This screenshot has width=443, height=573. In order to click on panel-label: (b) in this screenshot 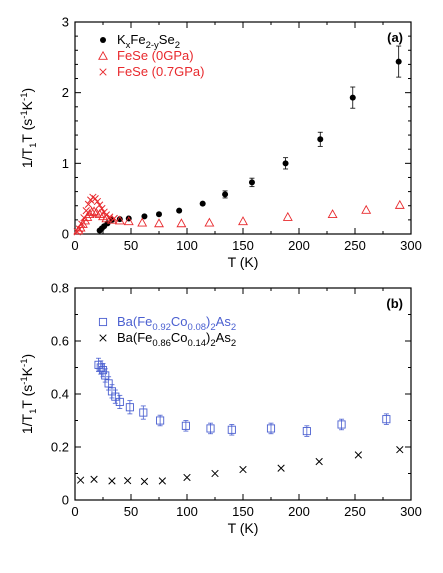, I will do `click(394, 303)`.